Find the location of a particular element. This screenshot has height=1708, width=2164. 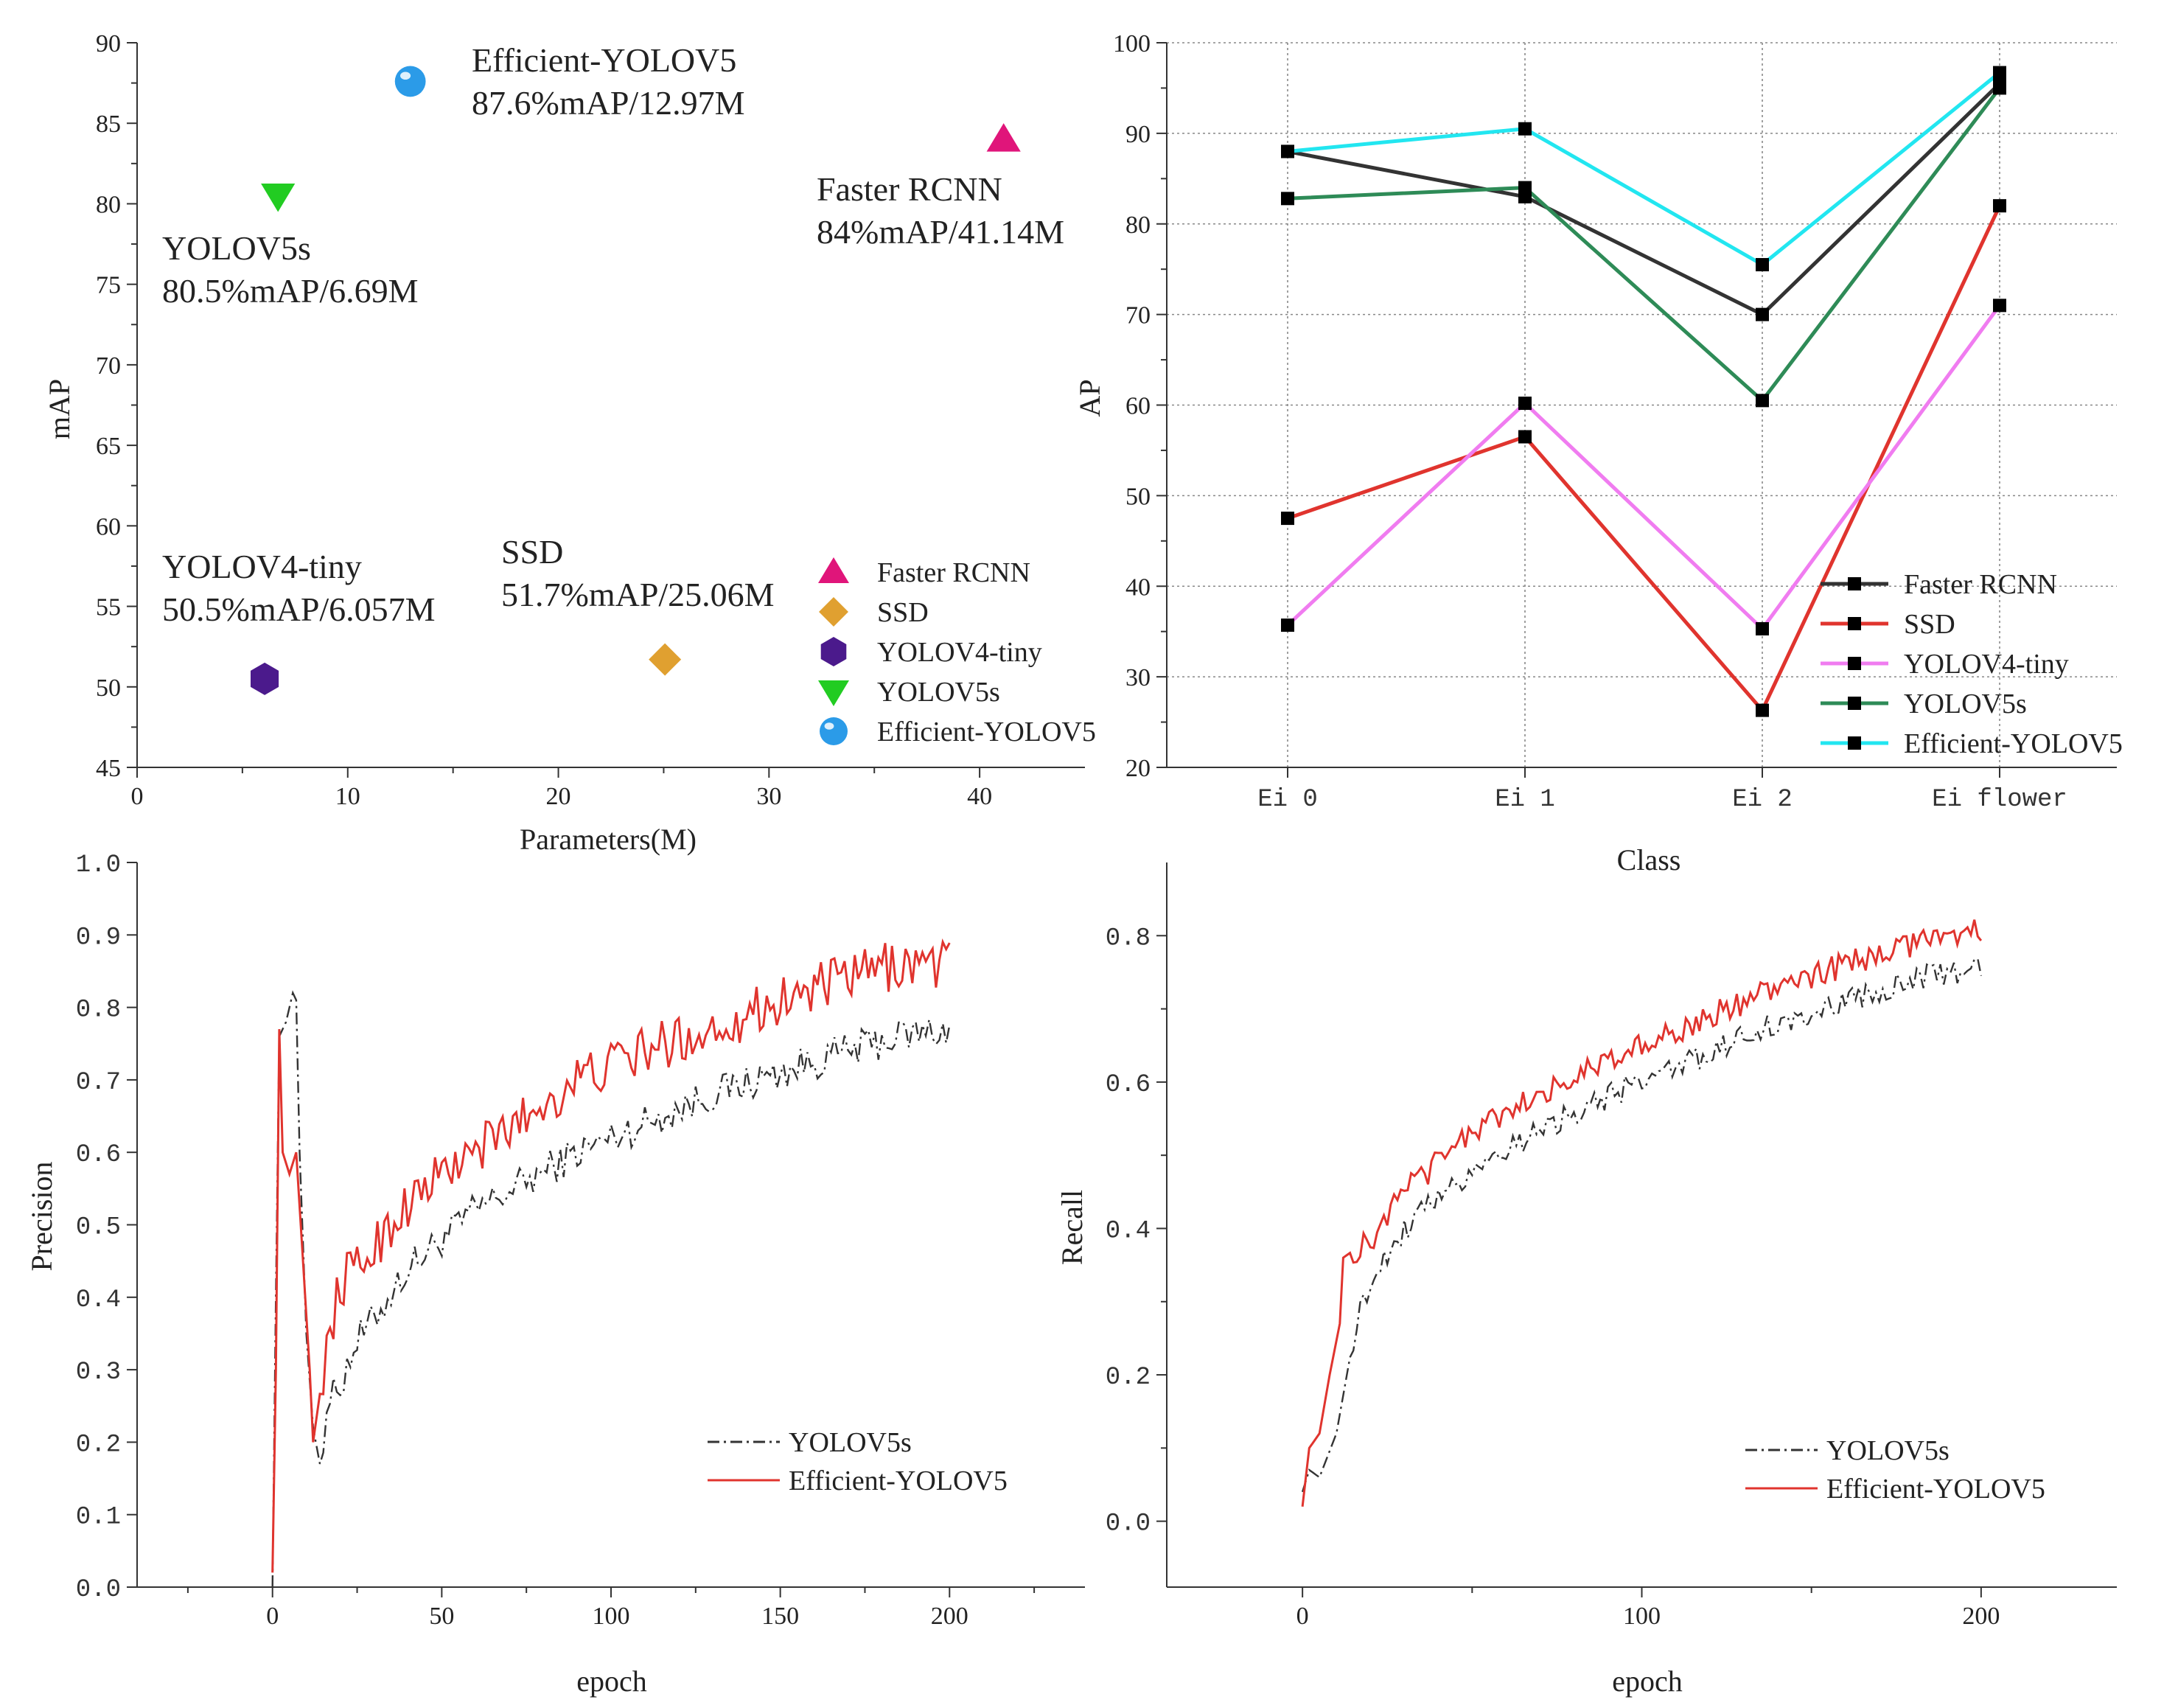

ap-point-faster-rcnn is located at coordinates (1762, 314).